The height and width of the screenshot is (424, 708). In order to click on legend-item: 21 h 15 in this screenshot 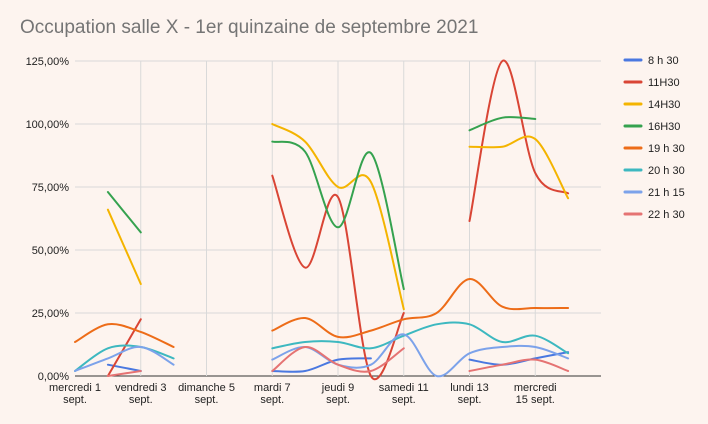, I will do `click(654, 193)`.